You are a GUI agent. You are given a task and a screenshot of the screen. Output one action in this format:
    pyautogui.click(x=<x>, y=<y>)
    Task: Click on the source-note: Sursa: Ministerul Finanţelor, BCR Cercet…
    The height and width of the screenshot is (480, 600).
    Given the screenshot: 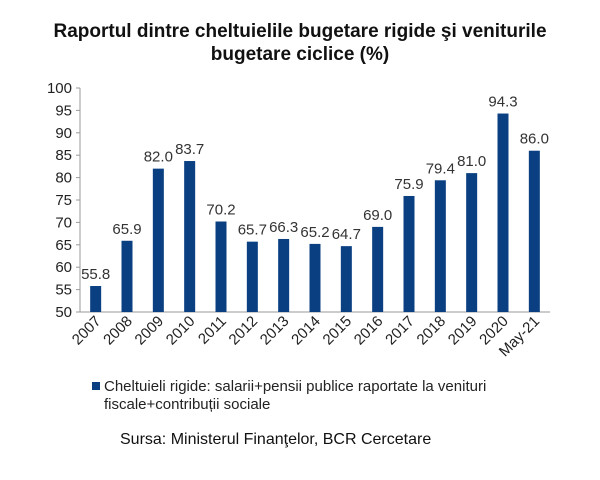 What is the action you would take?
    pyautogui.click(x=276, y=439)
    